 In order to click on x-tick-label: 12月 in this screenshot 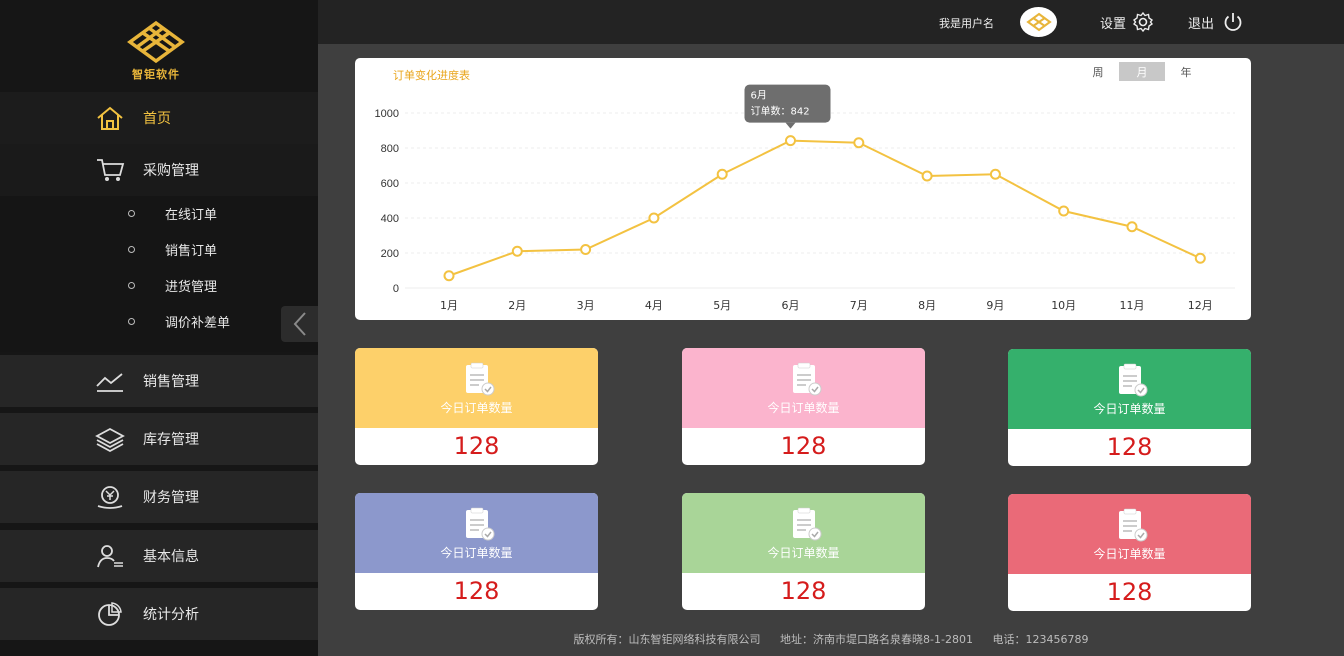, I will do `click(1200, 305)`.